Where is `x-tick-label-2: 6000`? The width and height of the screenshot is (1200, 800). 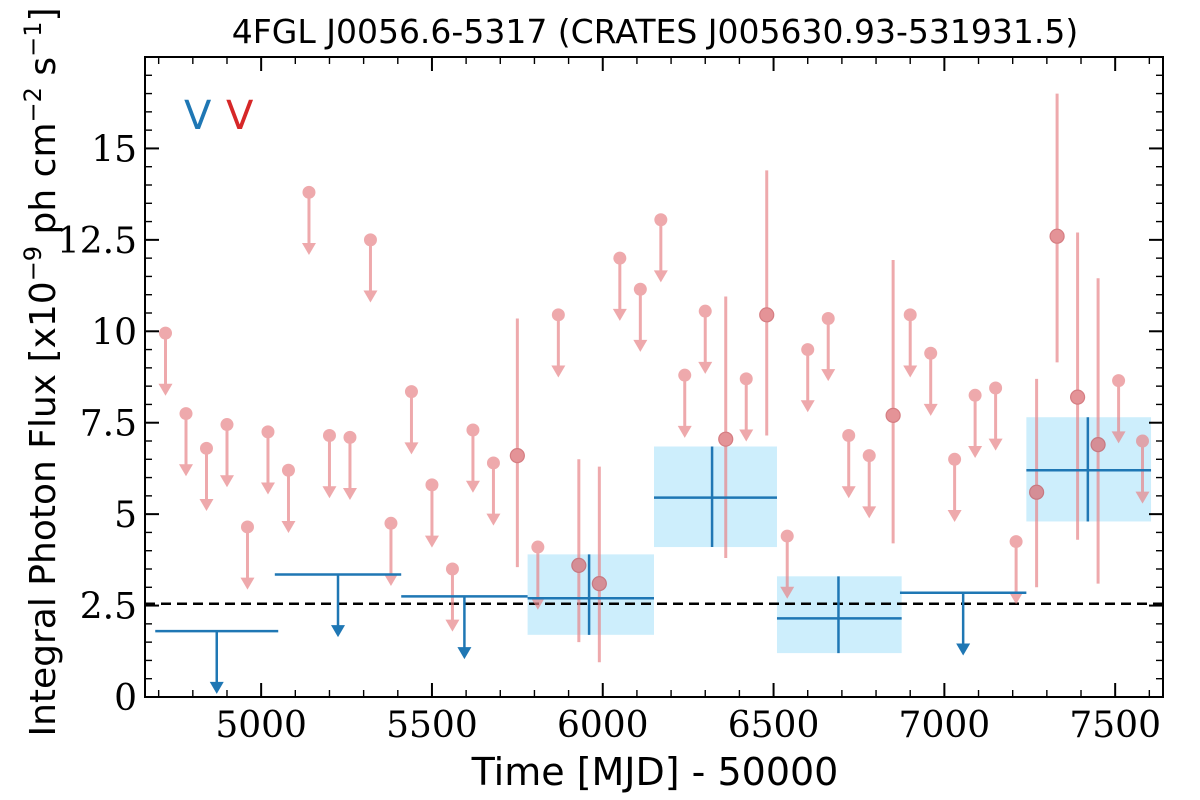 x-tick-label-2: 6000 is located at coordinates (603, 725).